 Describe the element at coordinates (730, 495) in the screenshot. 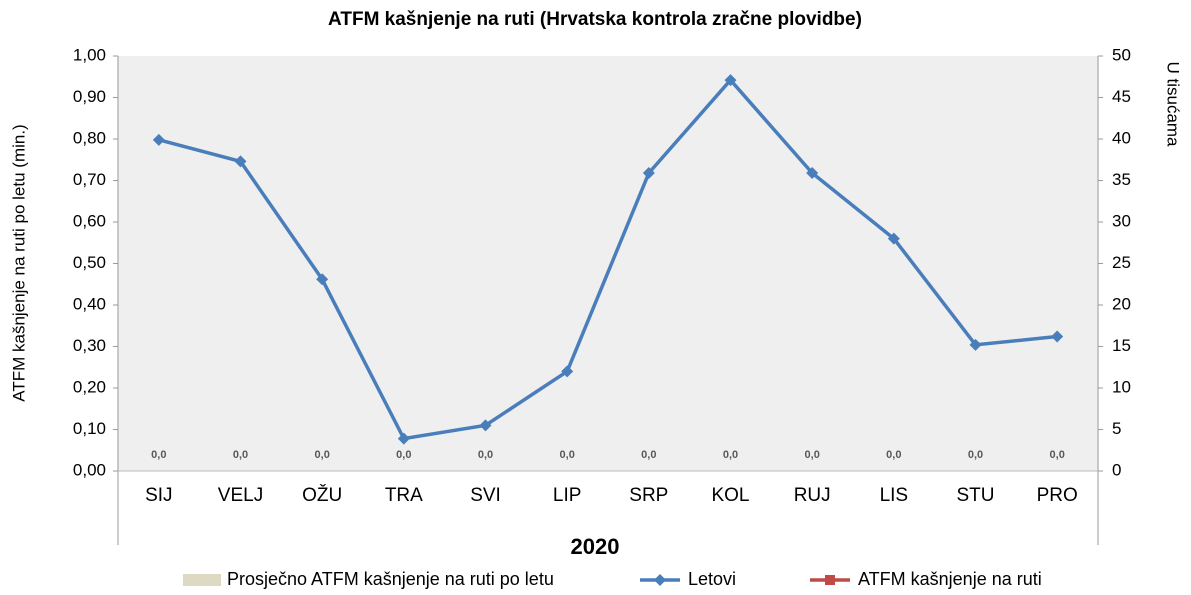

I see `x-tick-label: KOL` at that location.